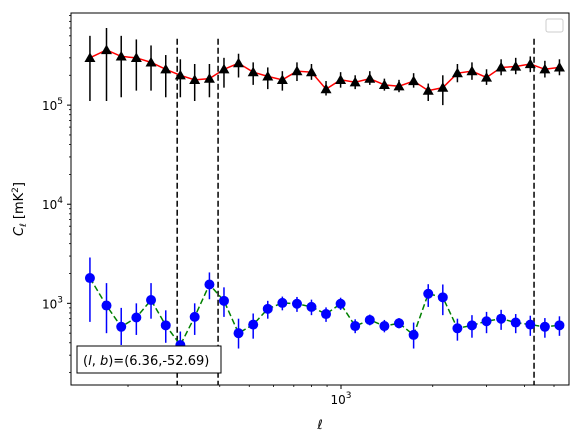 The width and height of the screenshot is (580, 441). I want to click on y-tick-label-exponent: 4, so click(60, 201).